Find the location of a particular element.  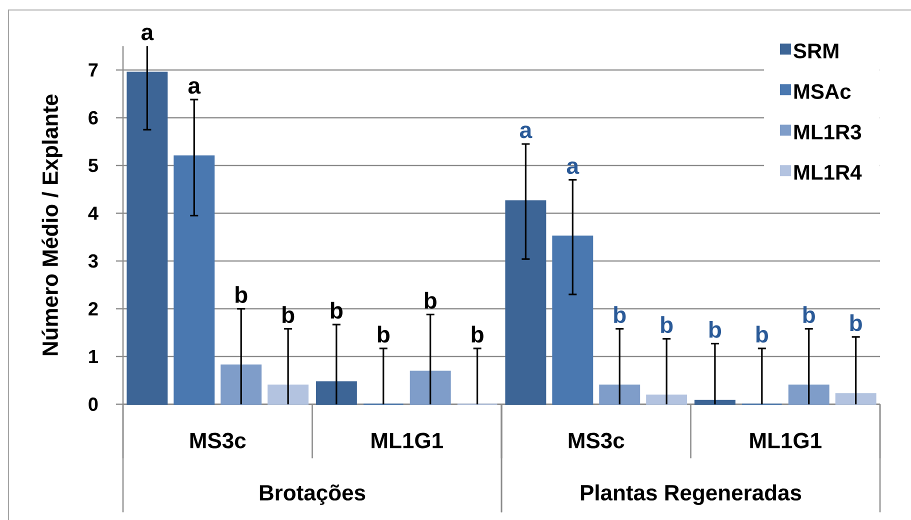

y-tick-label: 7 is located at coordinates (93, 70).